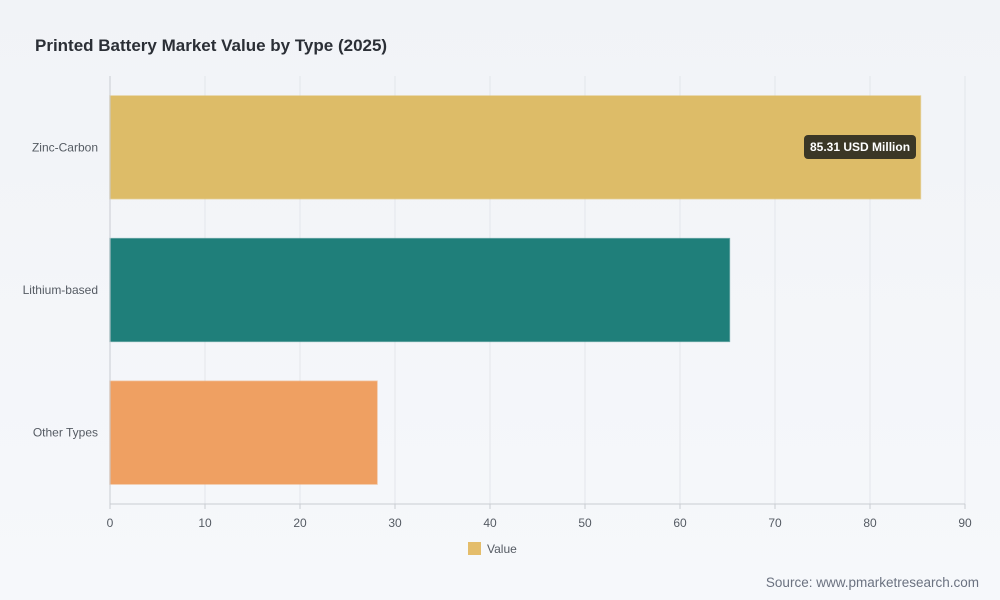 The image size is (1000, 600). Describe the element at coordinates (110, 523) in the screenshot. I see `x-tick-label: 0` at that location.